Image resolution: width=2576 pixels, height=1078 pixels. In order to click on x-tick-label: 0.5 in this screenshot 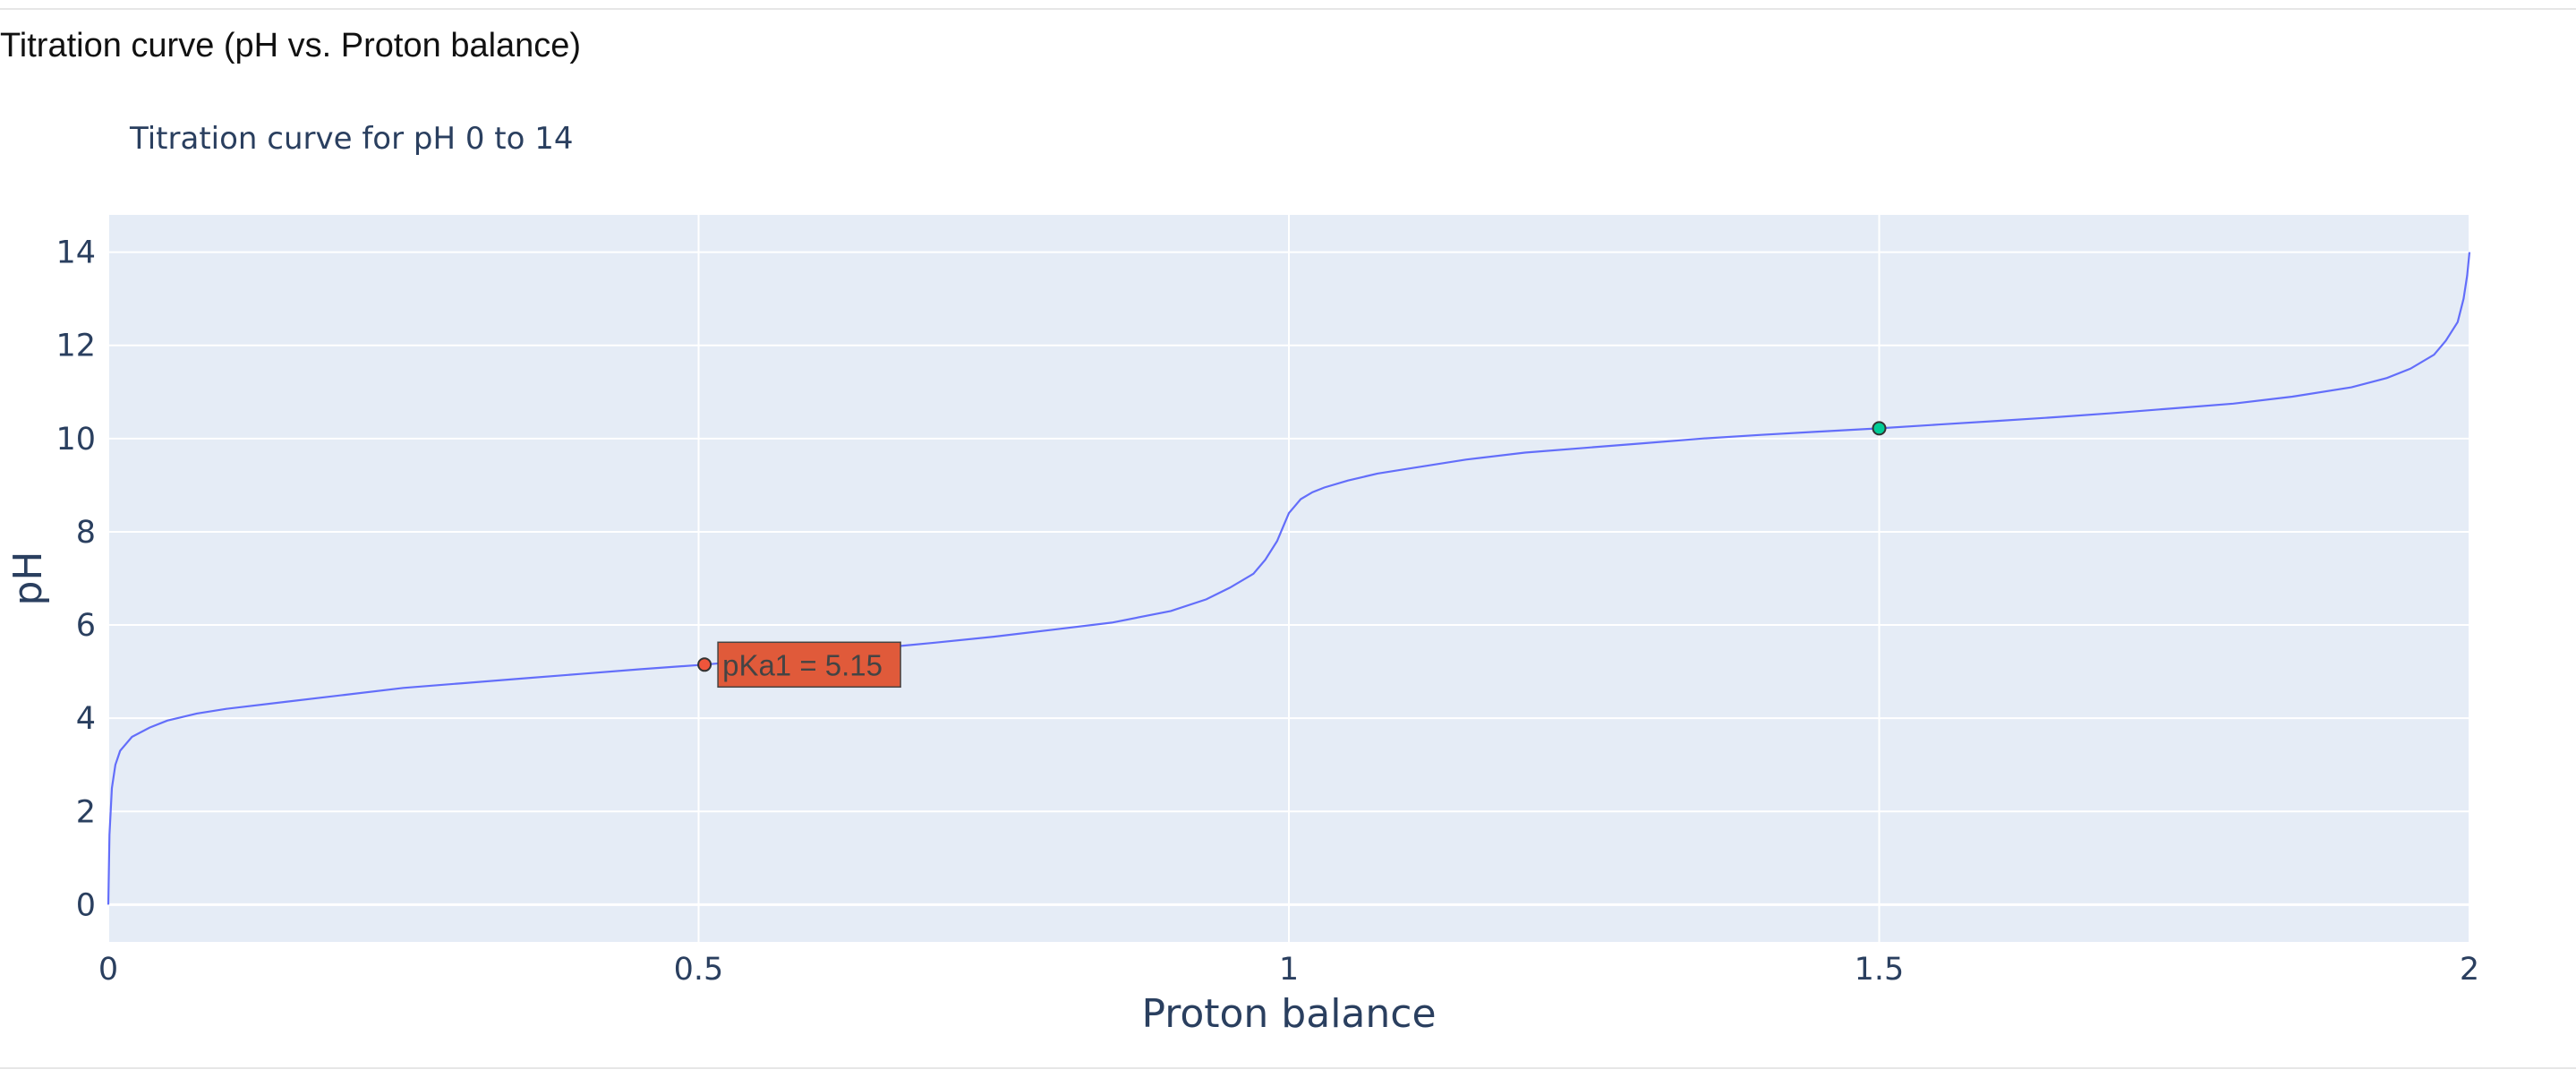, I will do `click(699, 970)`.